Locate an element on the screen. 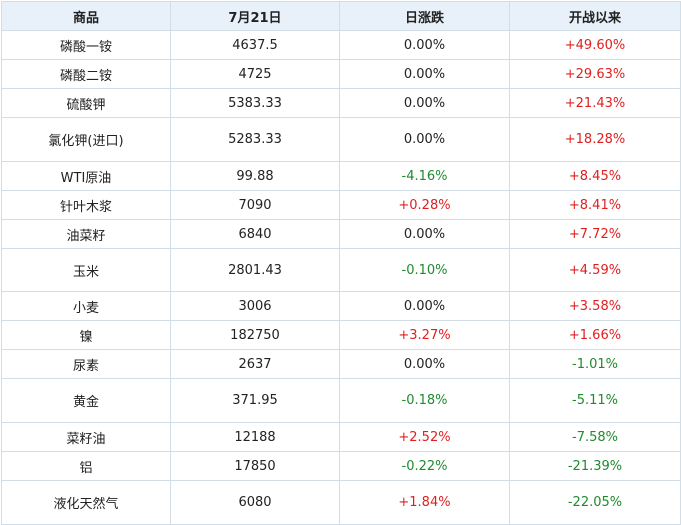 Image resolution: width=681 pixels, height=525 pixels. table-row: 液化天然气 6080 +1.84% -22.05% is located at coordinates (341, 502).